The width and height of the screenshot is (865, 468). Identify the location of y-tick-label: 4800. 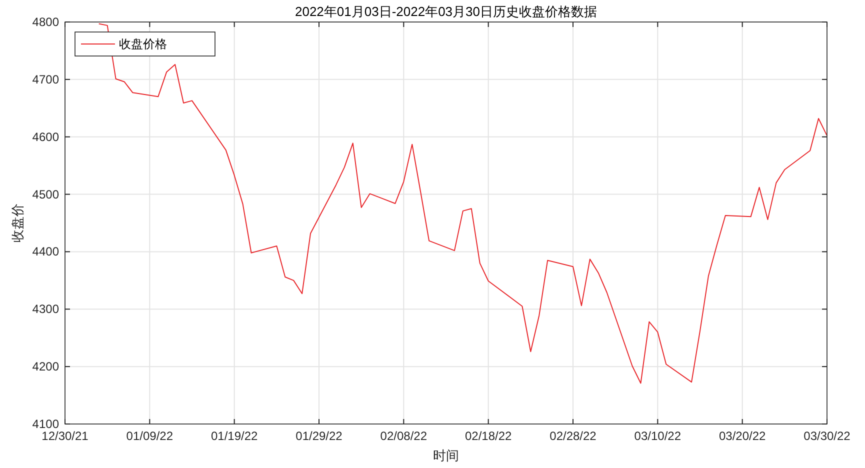
(46, 22).